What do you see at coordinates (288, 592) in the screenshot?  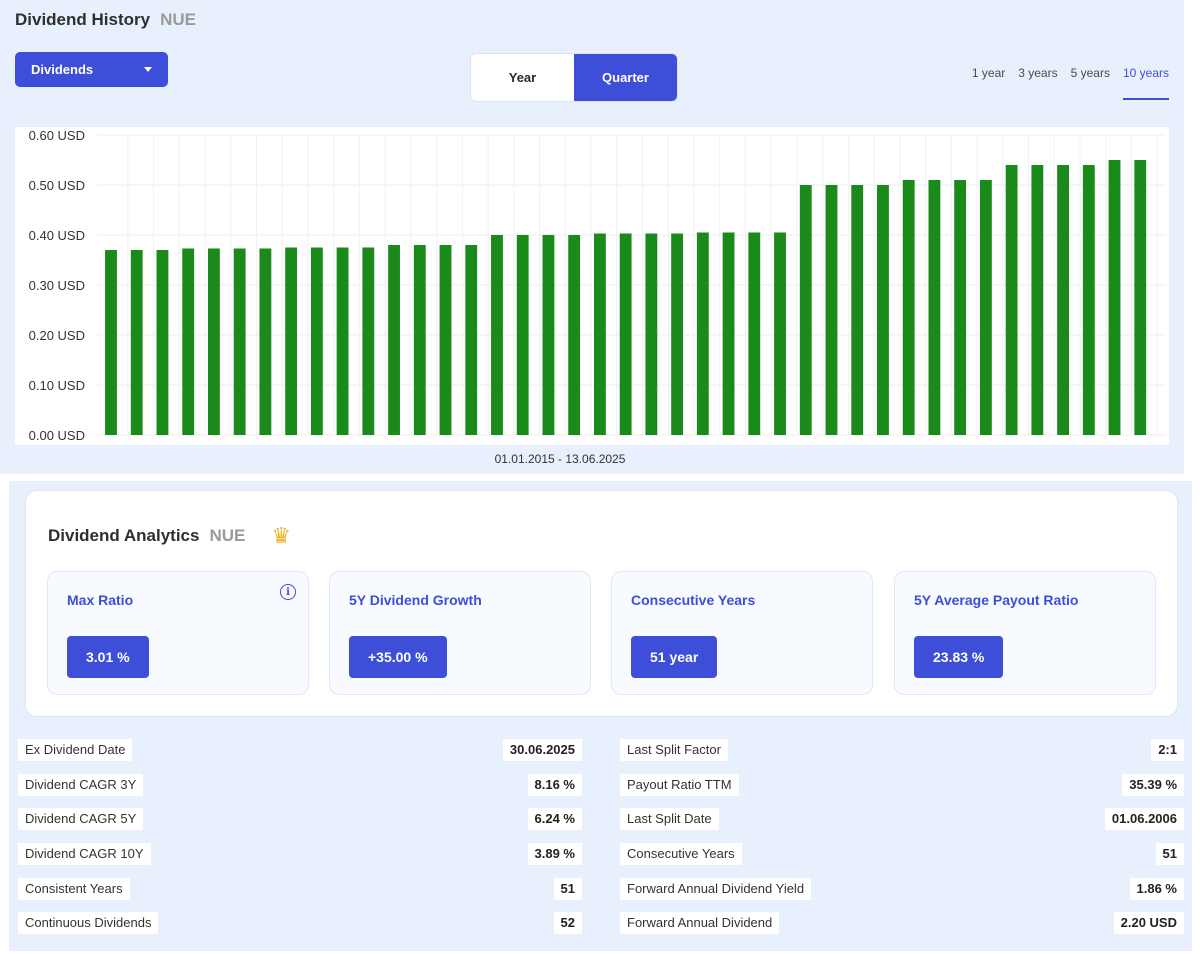 I see `info-icon: i` at bounding box center [288, 592].